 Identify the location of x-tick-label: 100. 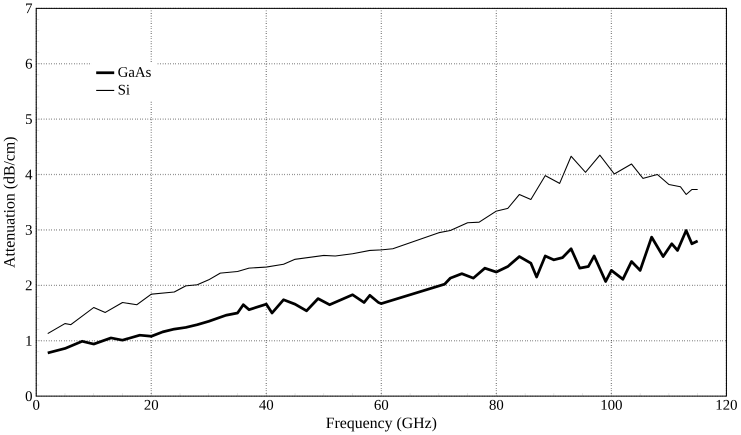
(612, 405).